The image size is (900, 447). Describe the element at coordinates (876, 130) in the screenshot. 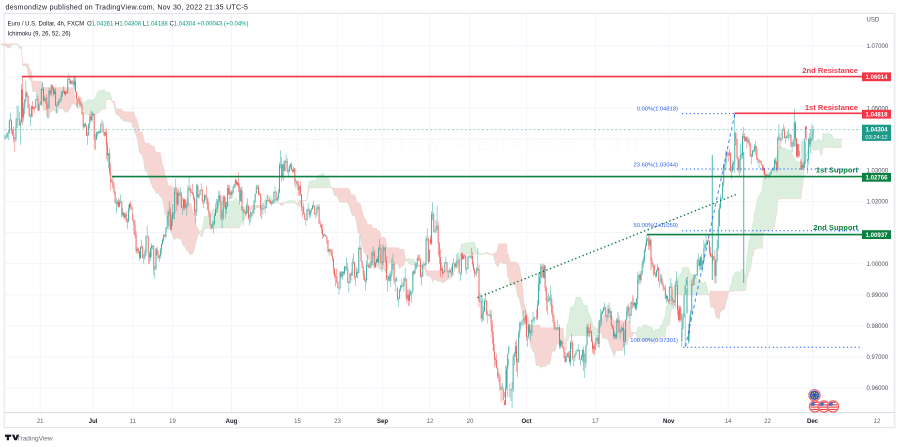

I see `svg-text: 1.04304` at that location.